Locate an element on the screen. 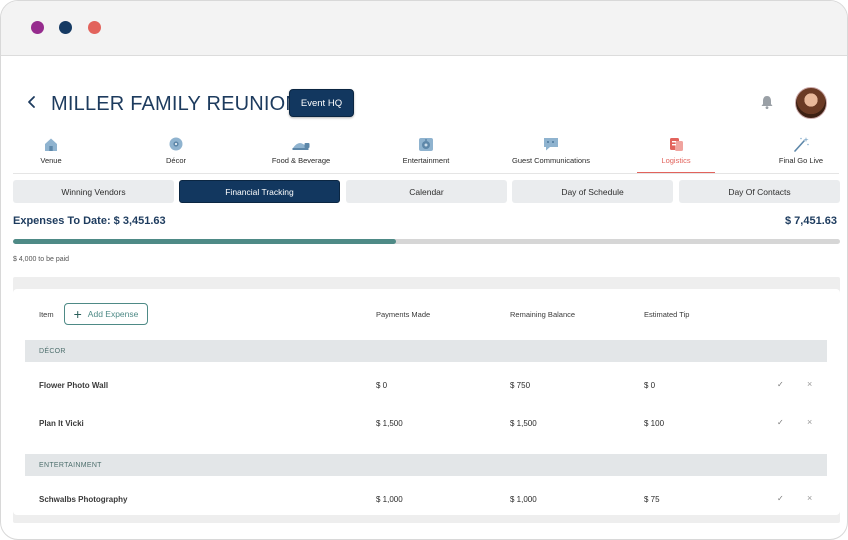 The image size is (848, 540). column-header-payments-made: Payments Made is located at coordinates (403, 314).